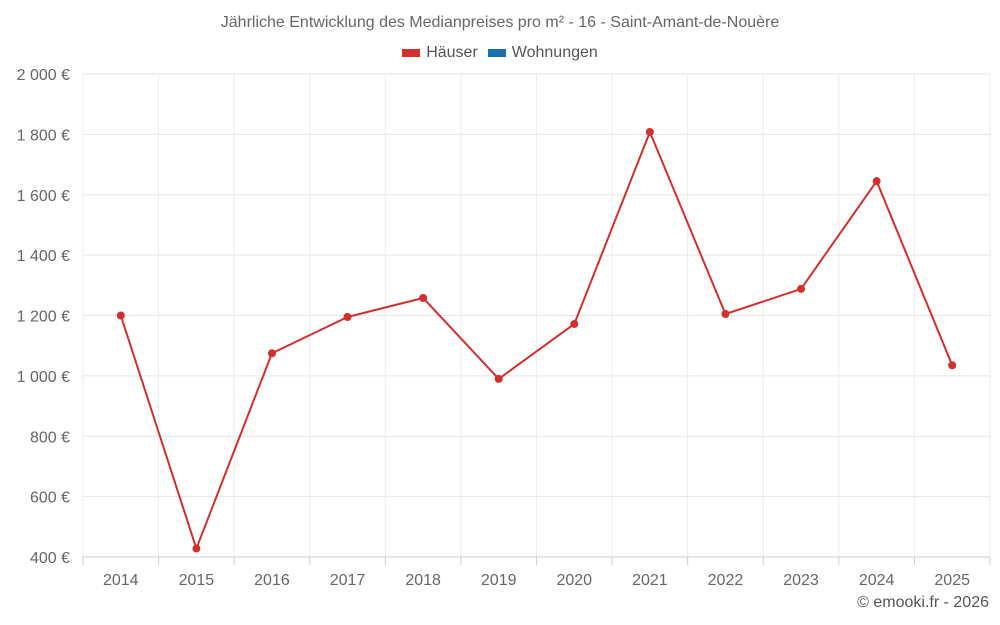 This screenshot has width=1000, height=625. What do you see at coordinates (43, 75) in the screenshot?
I see `y-tick-label: 2 000 €` at bounding box center [43, 75].